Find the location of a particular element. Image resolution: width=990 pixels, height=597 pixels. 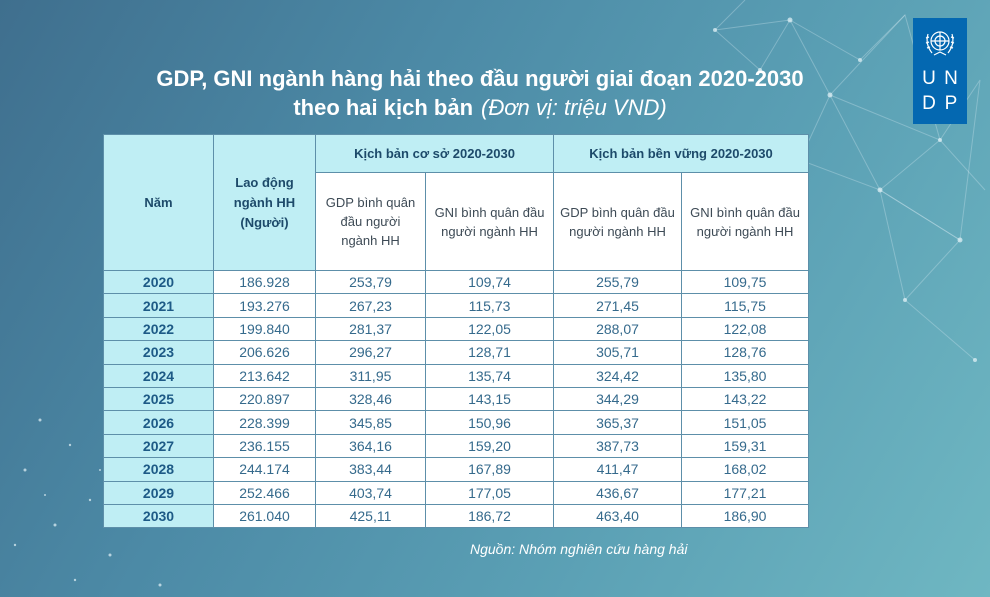

title-line-2-text: theo hai kịch bản is located at coordinates (383, 107).